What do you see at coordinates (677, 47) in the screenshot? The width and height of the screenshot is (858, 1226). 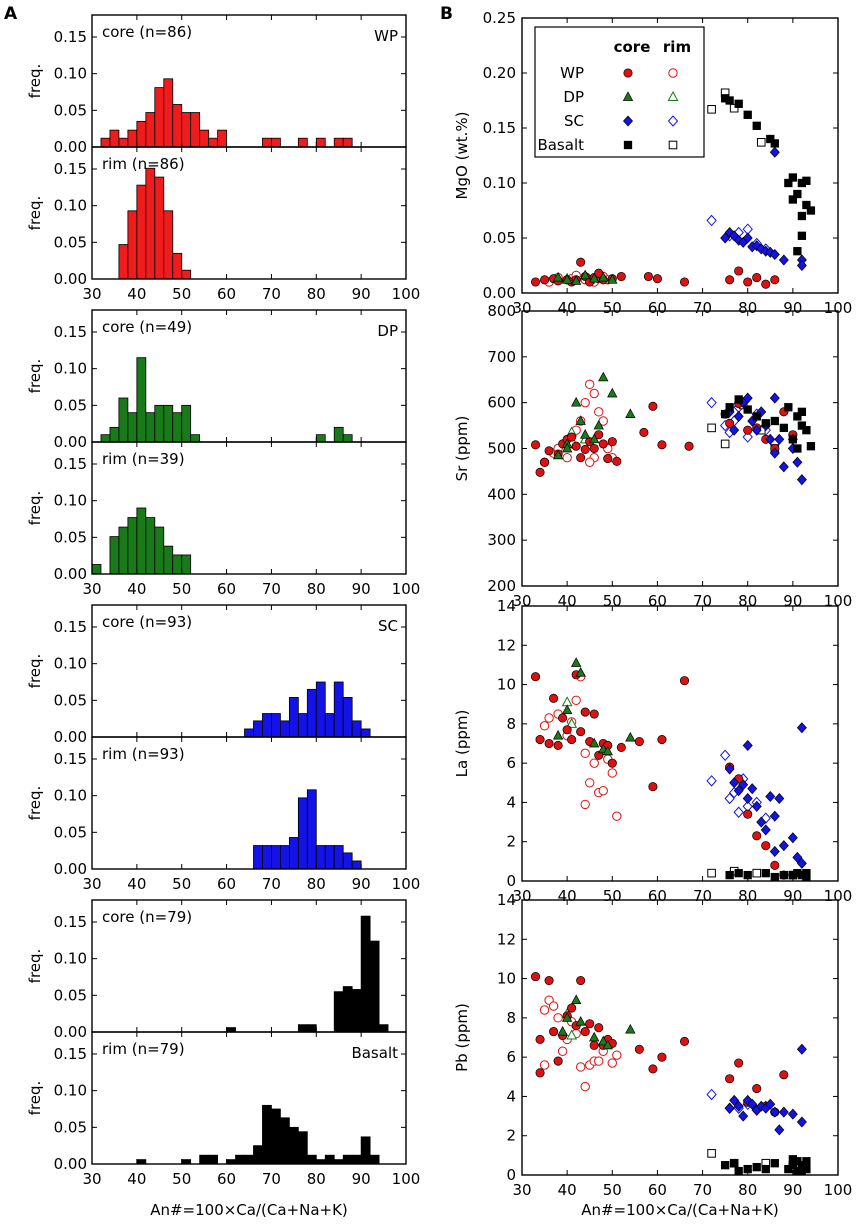 I see `legend-header-rim: rim` at bounding box center [677, 47].